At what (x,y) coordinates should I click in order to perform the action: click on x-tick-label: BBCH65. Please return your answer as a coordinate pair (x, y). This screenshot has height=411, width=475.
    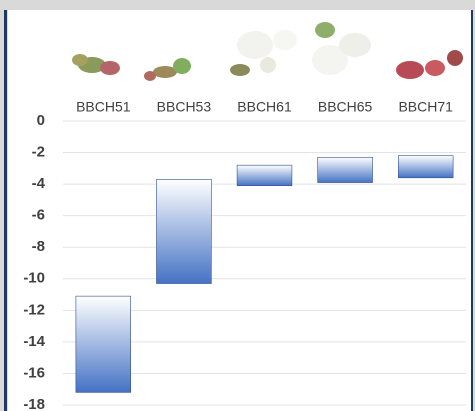
    Looking at the image, I should click on (345, 107).